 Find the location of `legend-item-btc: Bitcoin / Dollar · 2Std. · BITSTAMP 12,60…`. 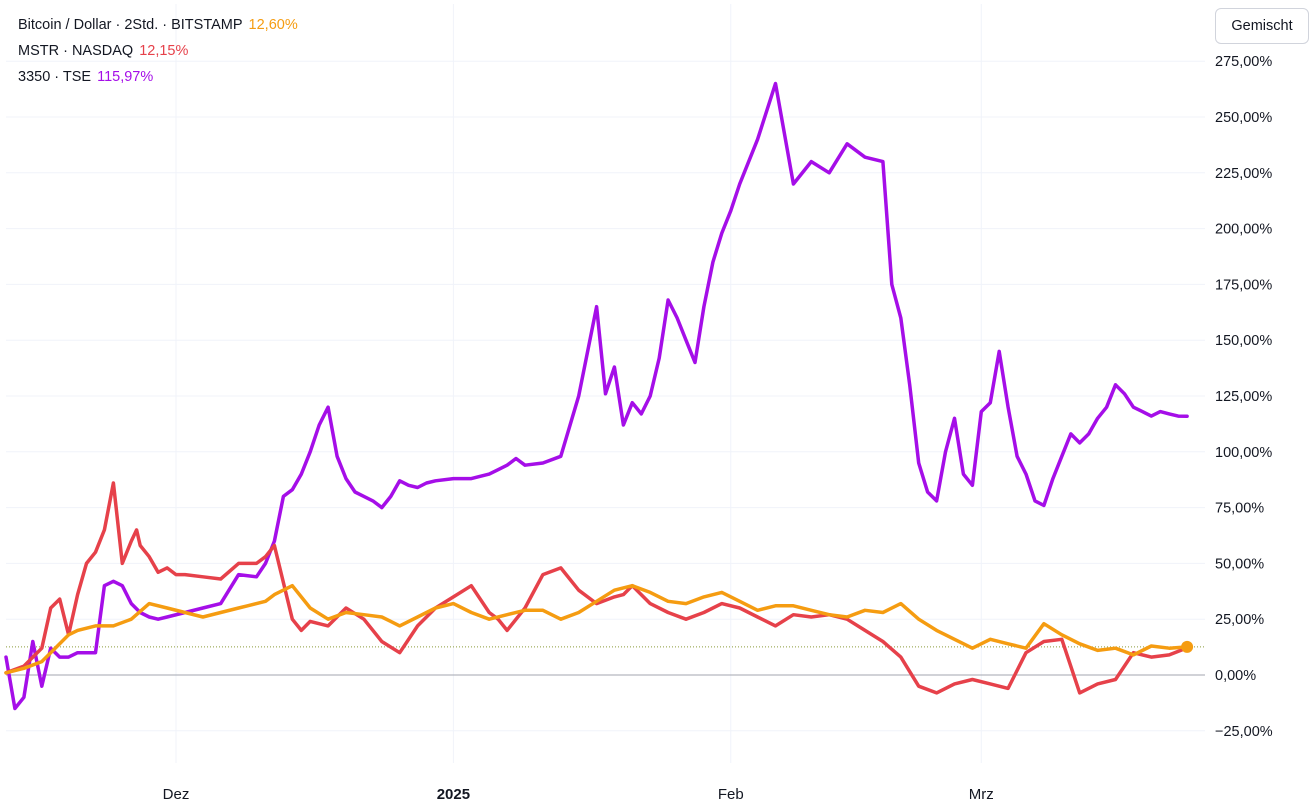

legend-item-btc: Bitcoin / Dollar · 2Std. · BITSTAMP 12,60… is located at coordinates (158, 25).